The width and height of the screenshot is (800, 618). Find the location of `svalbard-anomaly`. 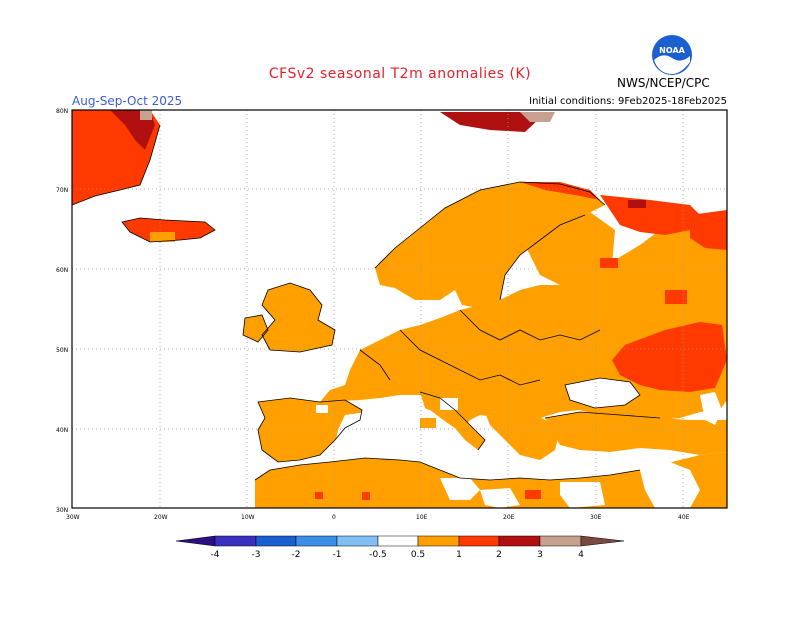

svalbard-anomaly is located at coordinates (490, 122).